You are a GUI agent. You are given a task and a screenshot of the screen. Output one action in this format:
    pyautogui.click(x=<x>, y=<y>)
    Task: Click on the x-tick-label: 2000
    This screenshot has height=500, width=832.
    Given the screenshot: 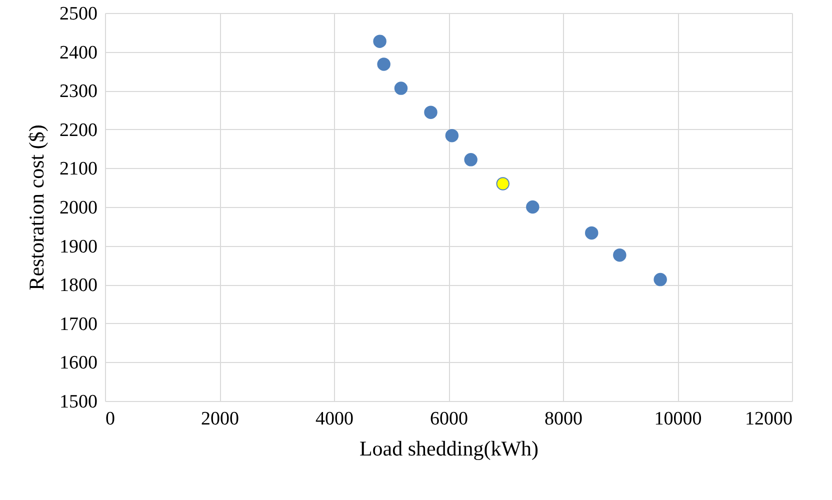 What is the action you would take?
    pyautogui.click(x=220, y=419)
    